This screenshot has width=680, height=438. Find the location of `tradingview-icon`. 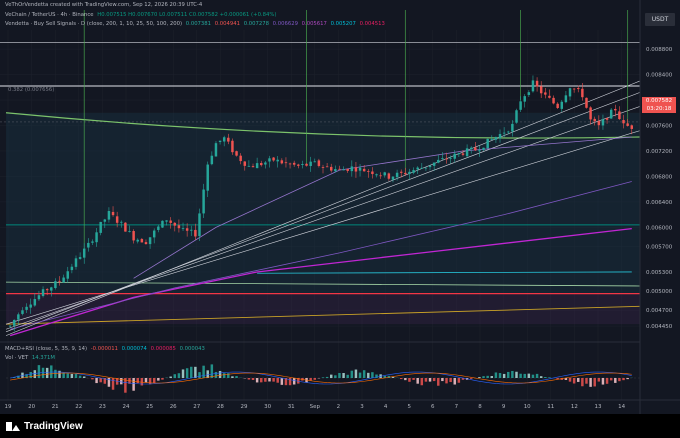

tradingview-icon is located at coordinates (13, 426).